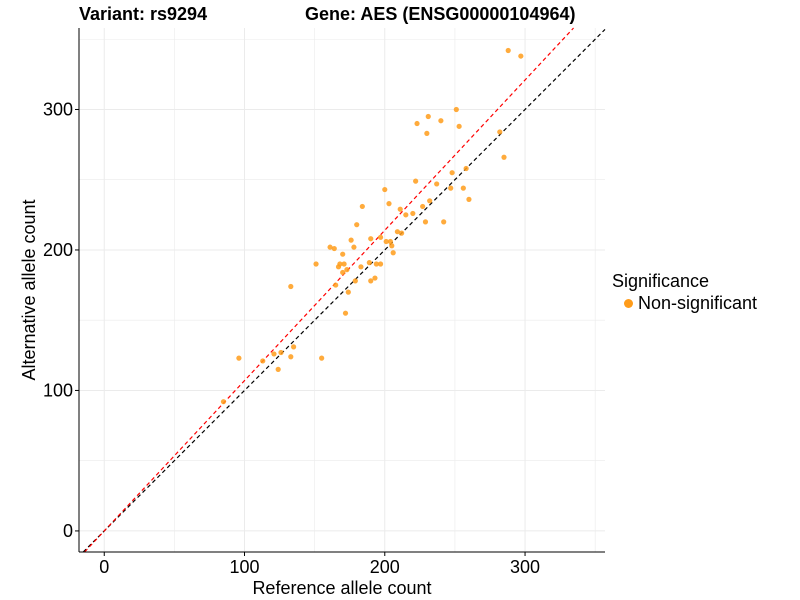 This screenshot has height=600, width=800. I want to click on legend-item-label: Non-significant, so click(698, 303).